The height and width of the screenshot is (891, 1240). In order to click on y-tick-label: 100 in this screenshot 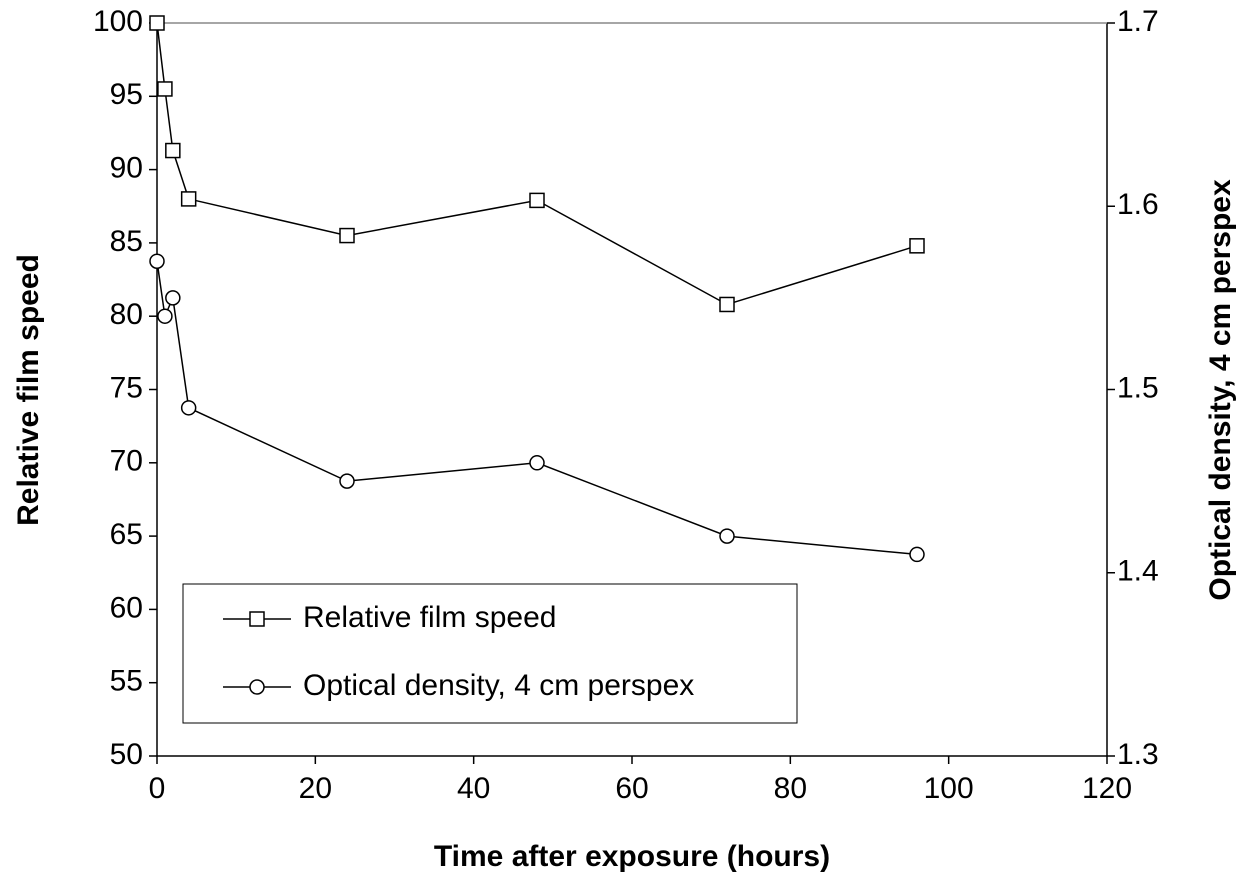, I will do `click(118, 21)`.